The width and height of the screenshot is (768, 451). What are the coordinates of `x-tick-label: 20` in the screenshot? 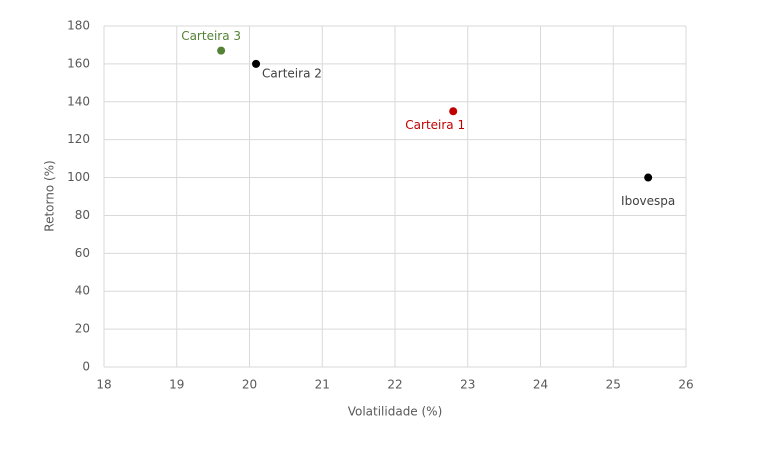 It's located at (249, 385).